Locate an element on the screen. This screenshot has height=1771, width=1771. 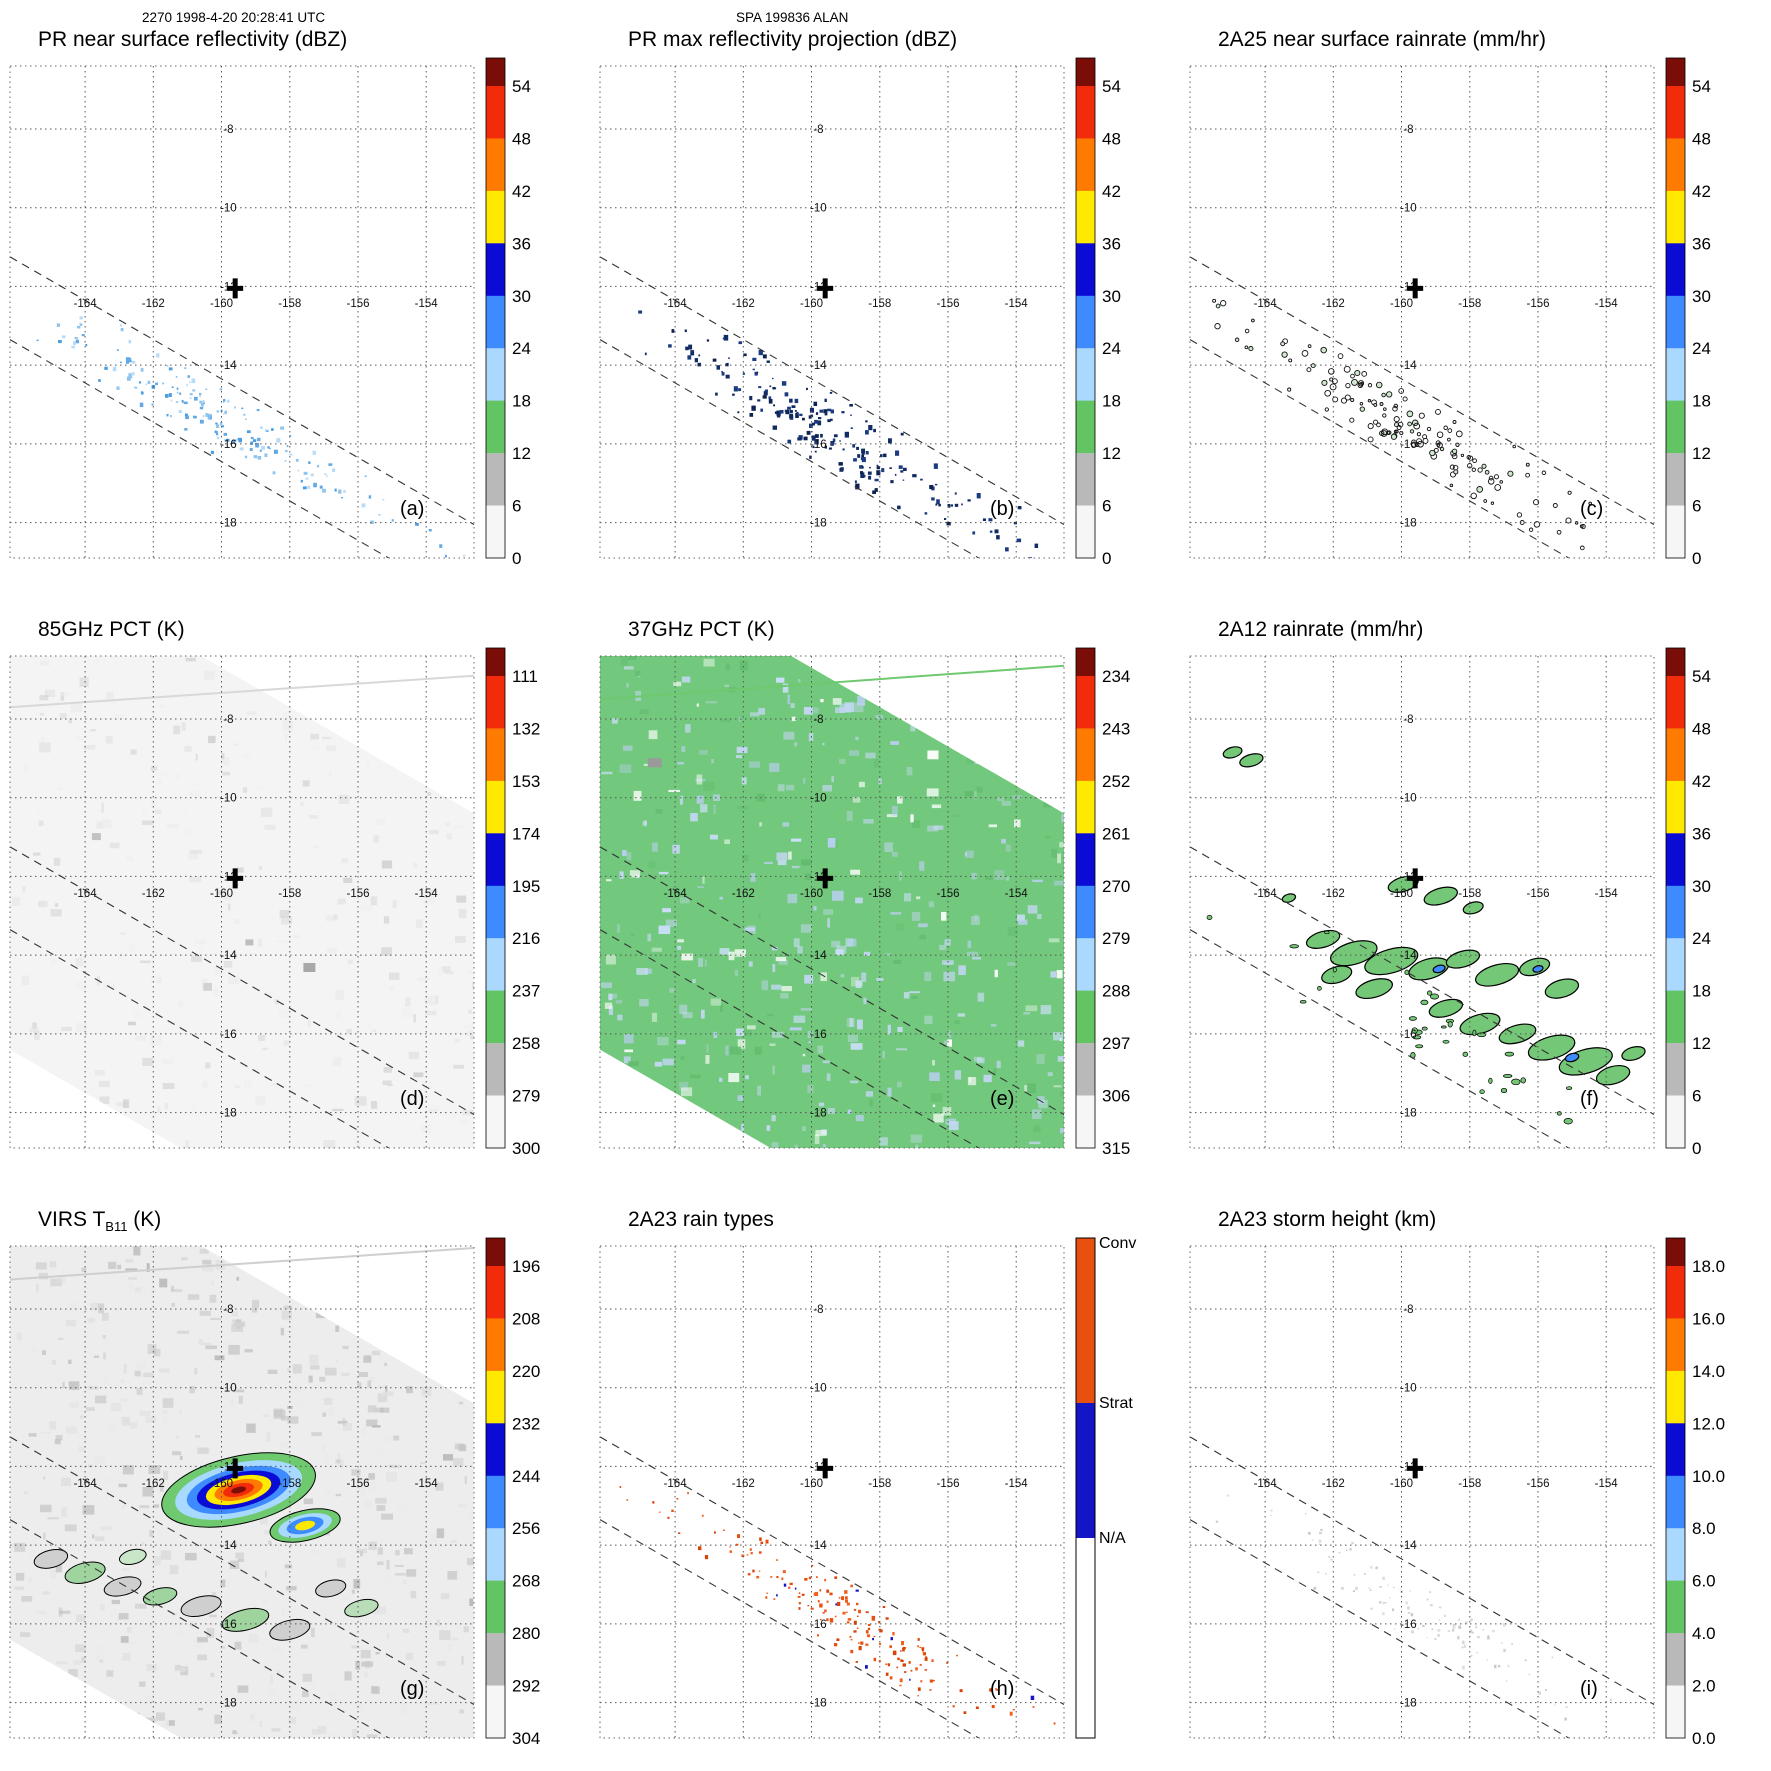
svg-text: 288 is located at coordinates (1116, 991).